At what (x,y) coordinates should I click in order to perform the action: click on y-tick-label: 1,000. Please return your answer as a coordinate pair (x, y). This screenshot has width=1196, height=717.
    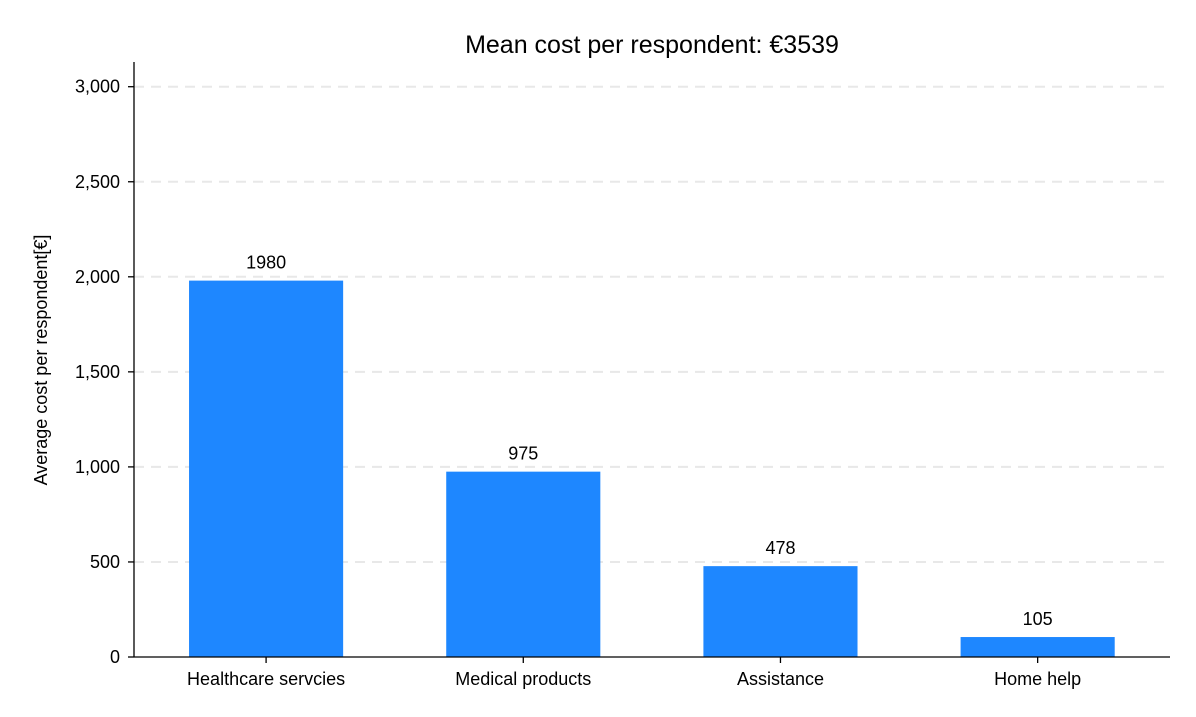
    Looking at the image, I should click on (97, 467).